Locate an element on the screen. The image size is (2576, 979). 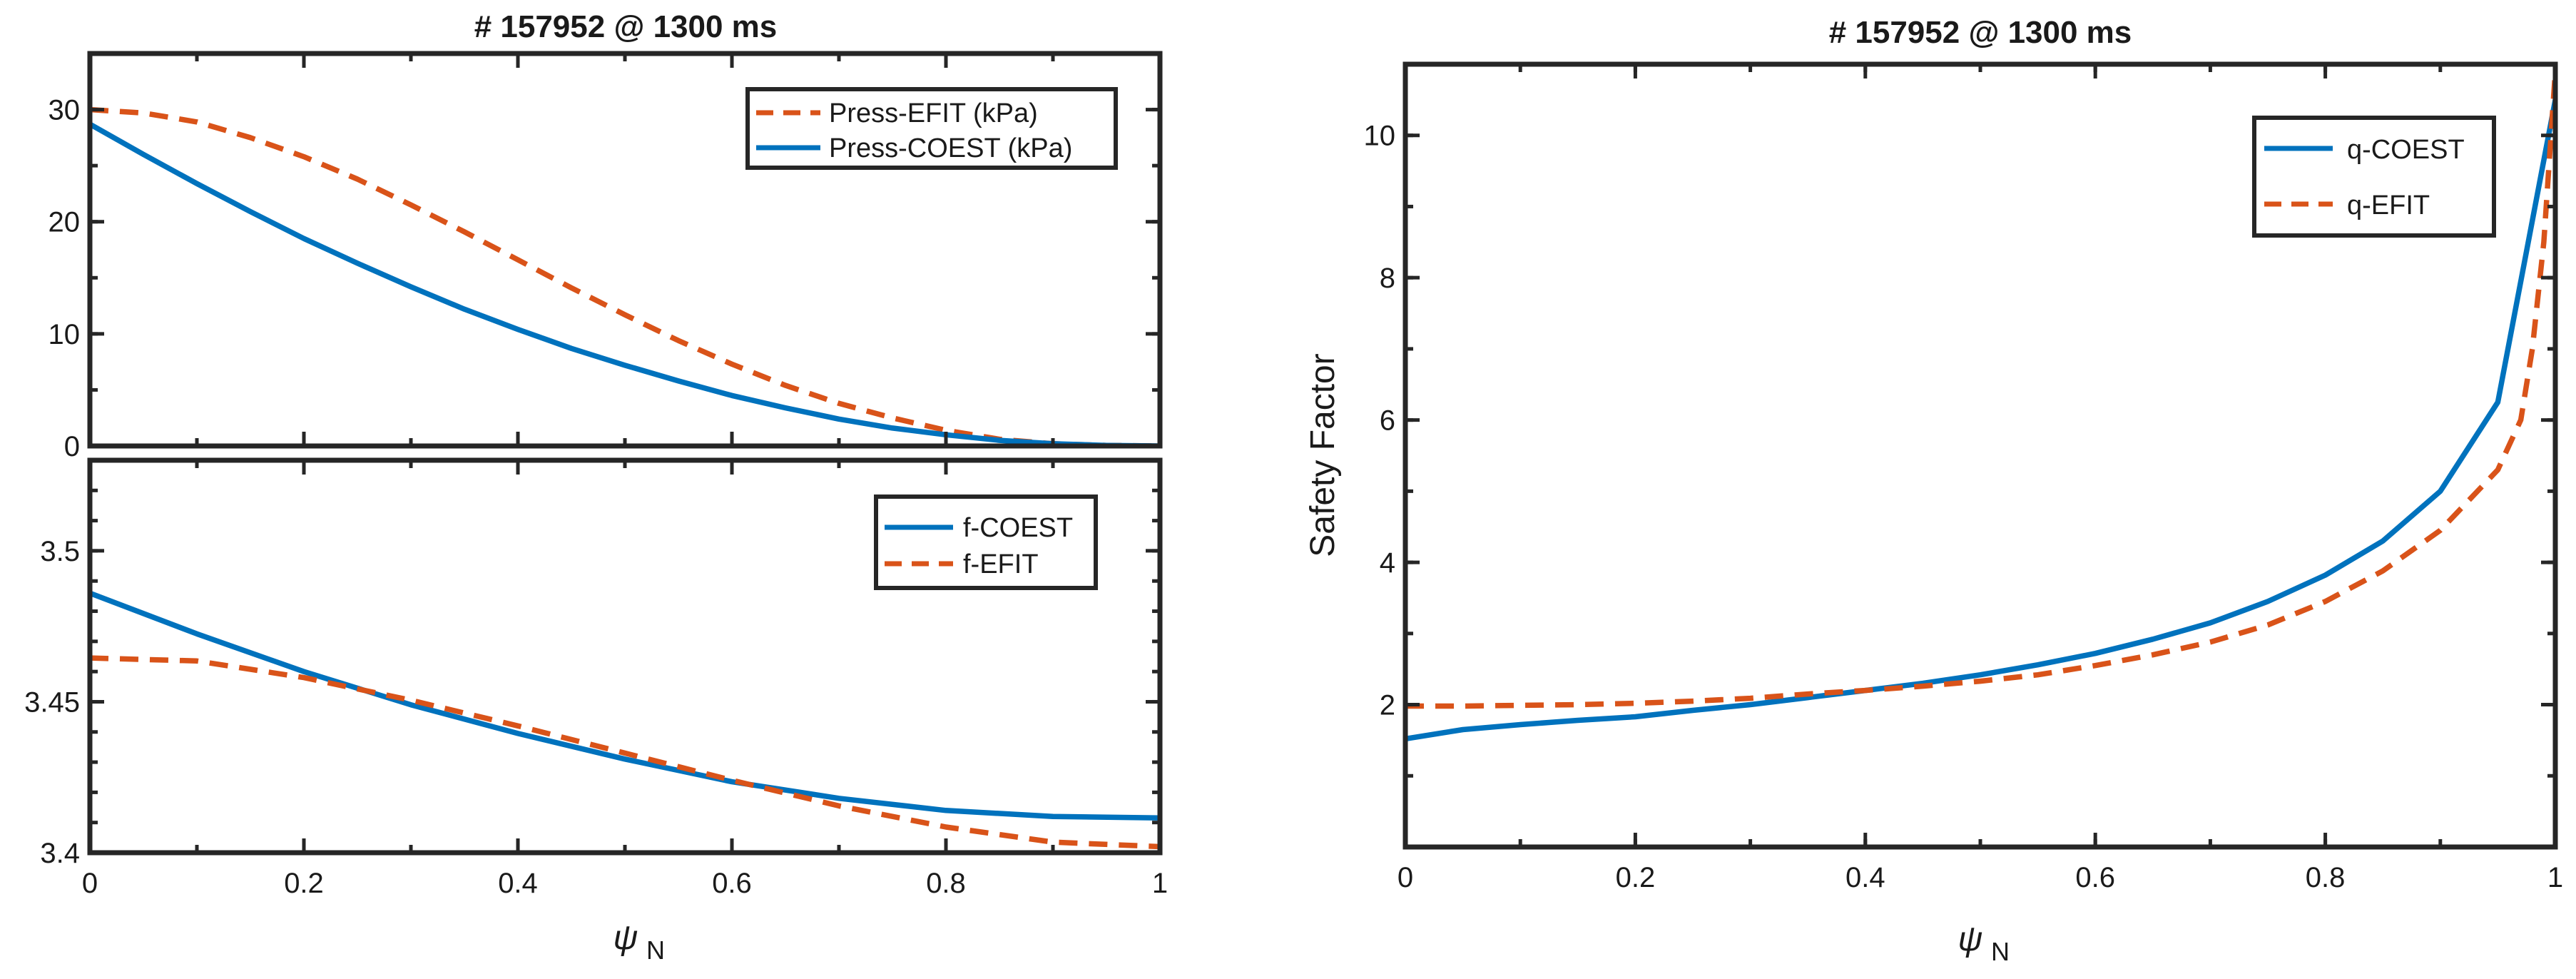
safety-factor-x-tick-label: 0.8 is located at coordinates (2326, 877).